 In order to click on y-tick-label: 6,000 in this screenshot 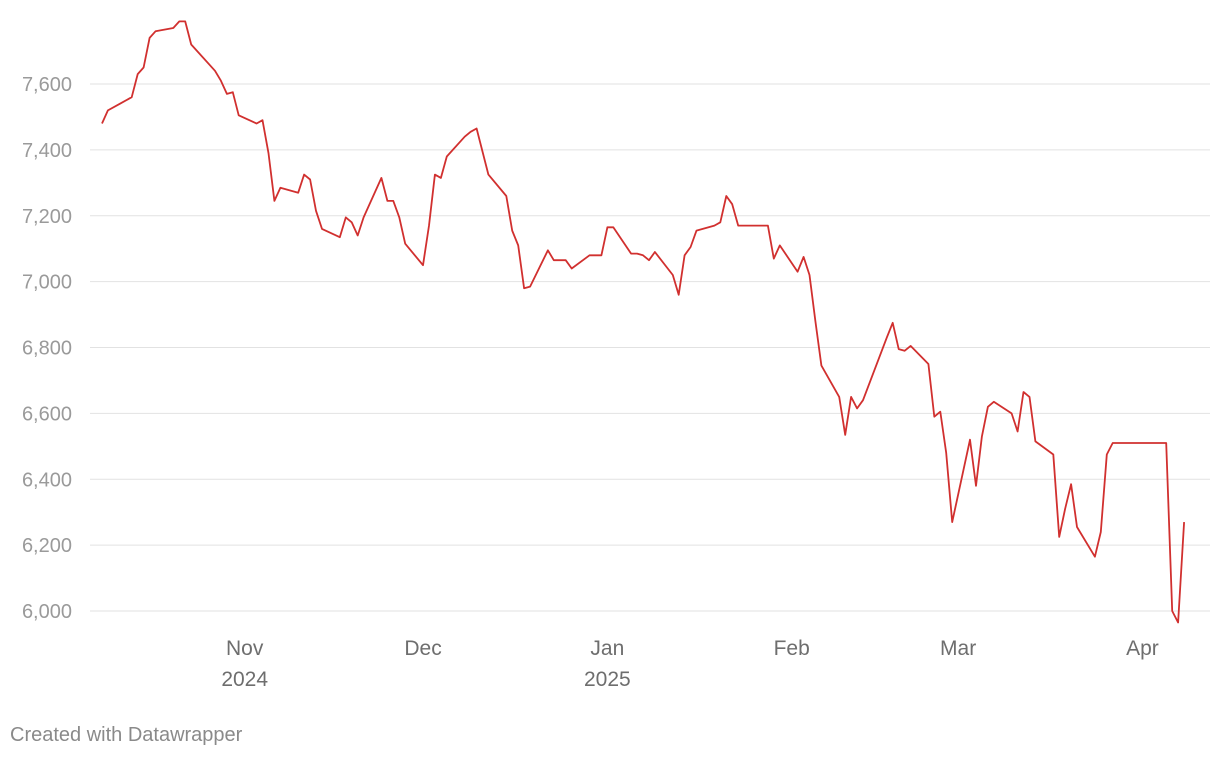, I will do `click(47, 612)`.